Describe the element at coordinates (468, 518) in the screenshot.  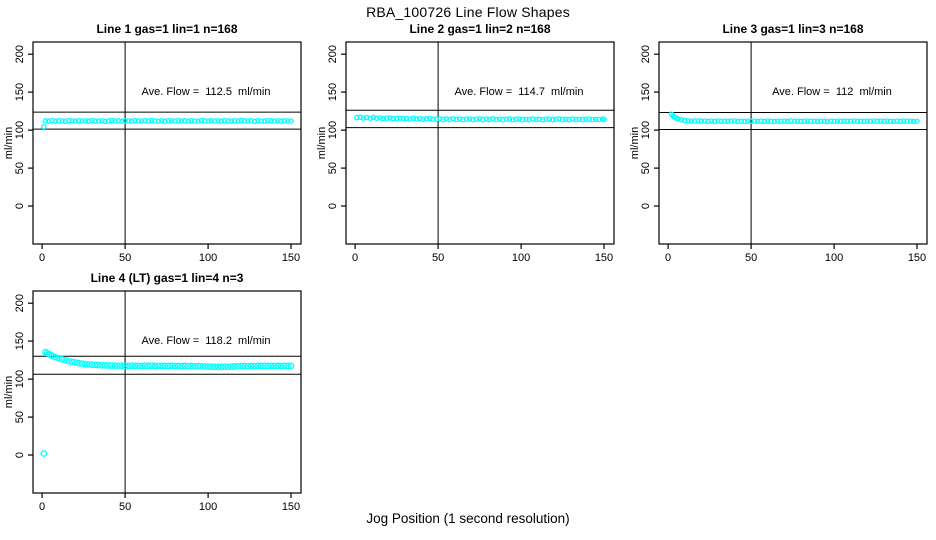
I see `x-axis-label: Jog Position (1 second resolution)` at that location.